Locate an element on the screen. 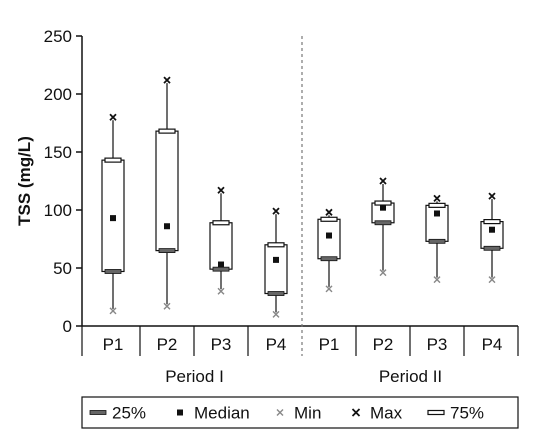 The height and width of the screenshot is (446, 544). y-tick-label: 50 is located at coordinates (62, 268).